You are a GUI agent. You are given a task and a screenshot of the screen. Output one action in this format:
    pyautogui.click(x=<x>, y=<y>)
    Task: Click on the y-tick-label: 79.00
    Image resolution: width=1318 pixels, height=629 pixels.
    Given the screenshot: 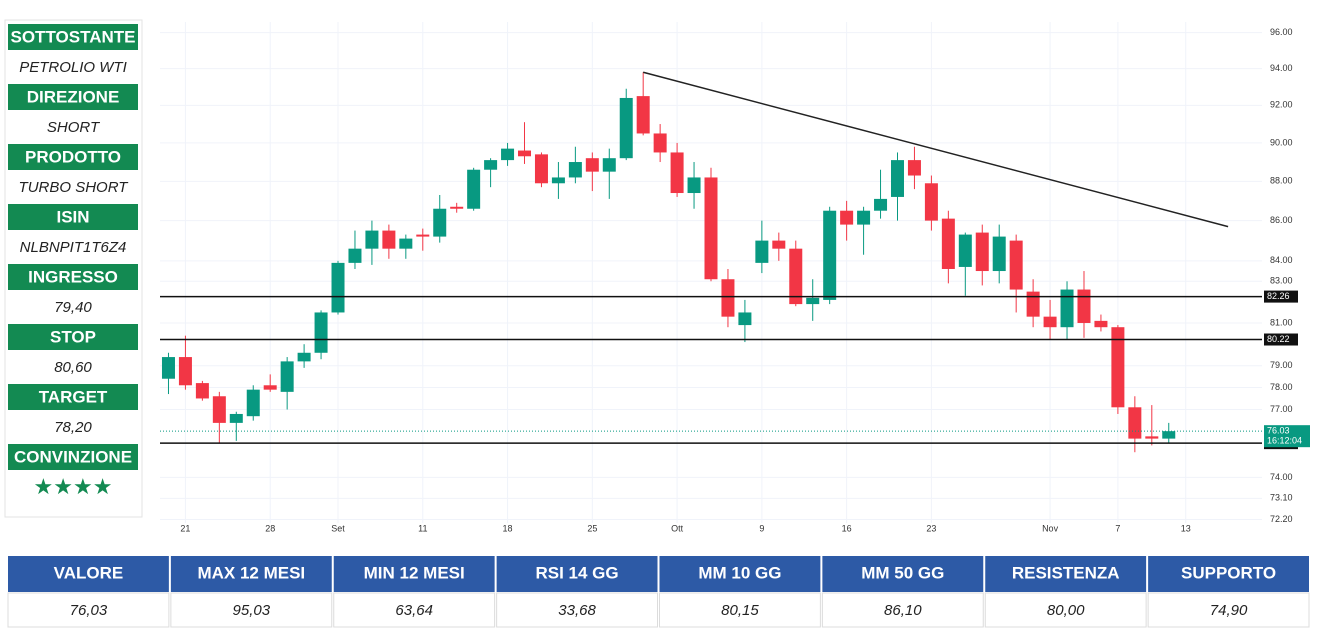 What is the action you would take?
    pyautogui.click(x=1281, y=365)
    